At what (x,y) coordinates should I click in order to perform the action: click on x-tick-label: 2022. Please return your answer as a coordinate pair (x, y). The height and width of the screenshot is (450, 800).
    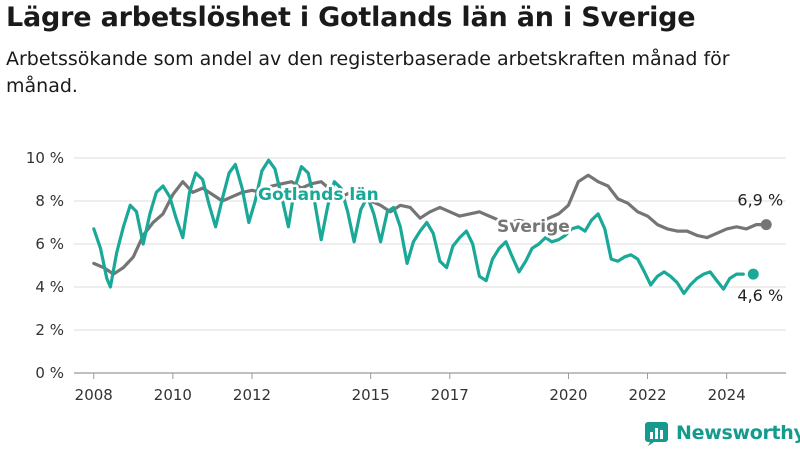
    Looking at the image, I should click on (647, 395).